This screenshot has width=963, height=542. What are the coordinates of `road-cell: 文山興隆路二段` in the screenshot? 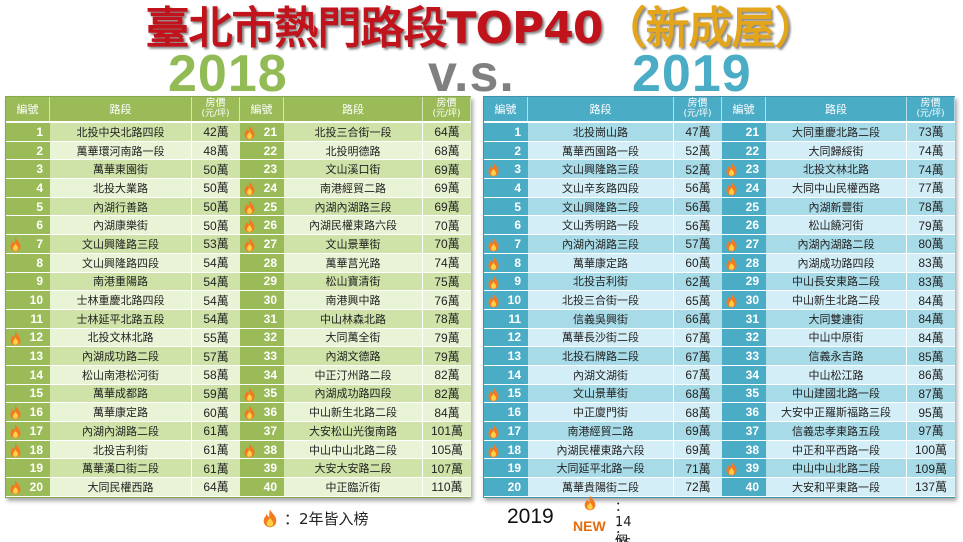 It's located at (601, 206).